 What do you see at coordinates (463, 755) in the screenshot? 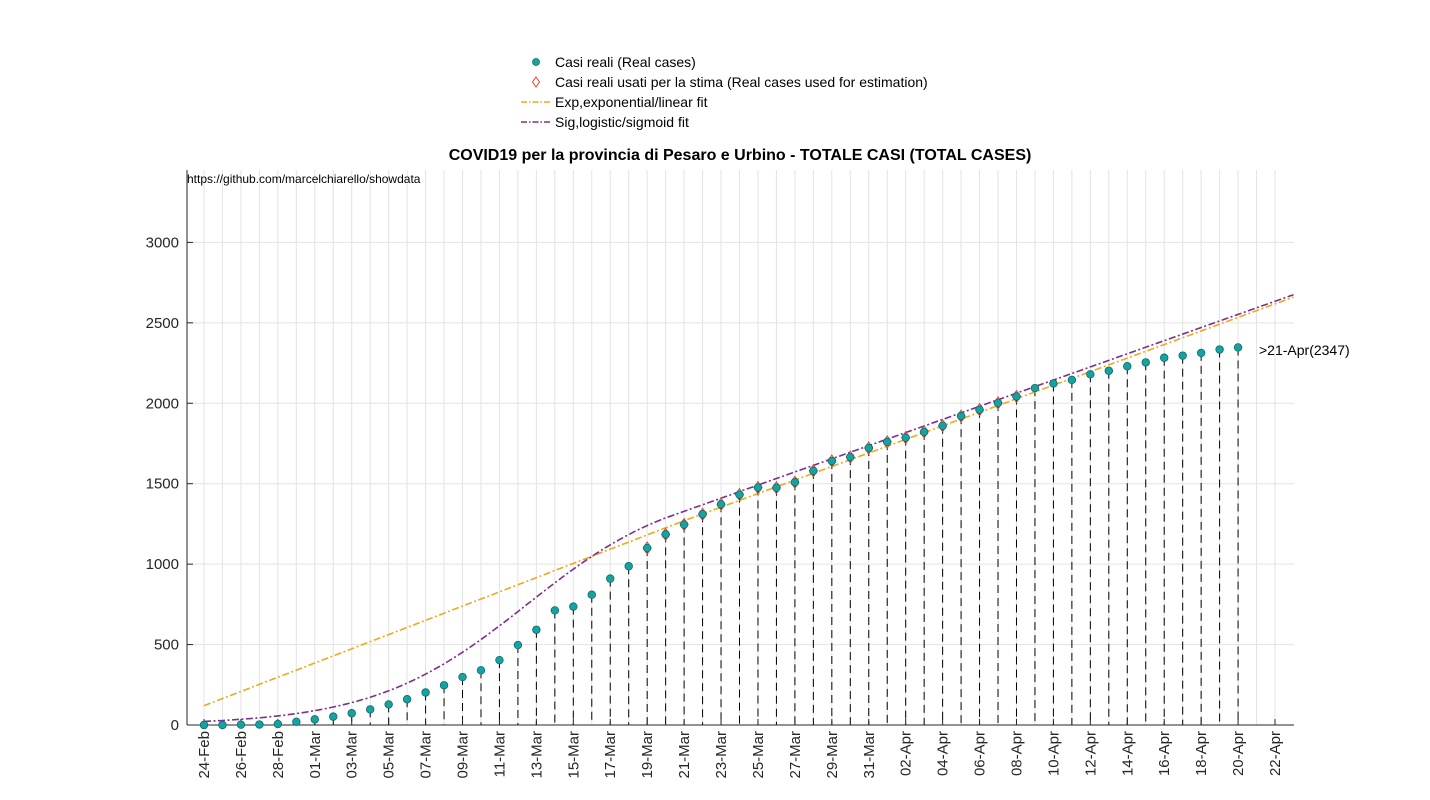
I see `x-tick-label: 09-Mar` at bounding box center [463, 755].